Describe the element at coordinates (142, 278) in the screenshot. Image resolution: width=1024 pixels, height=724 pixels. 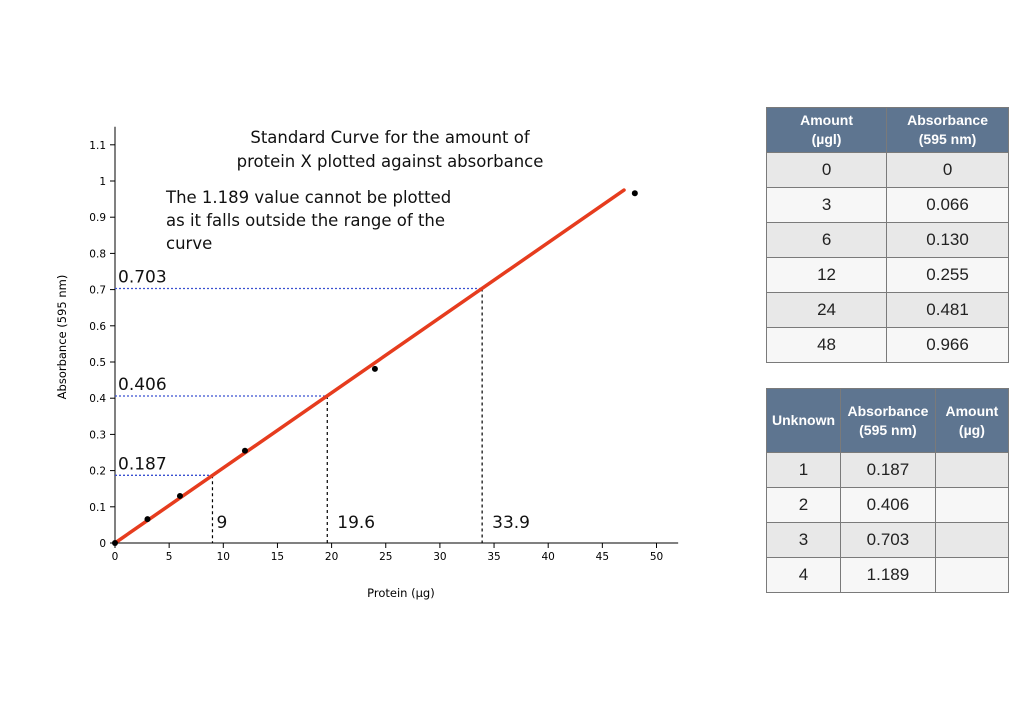
I see `absorbance-reading-label: 0.703` at that location.